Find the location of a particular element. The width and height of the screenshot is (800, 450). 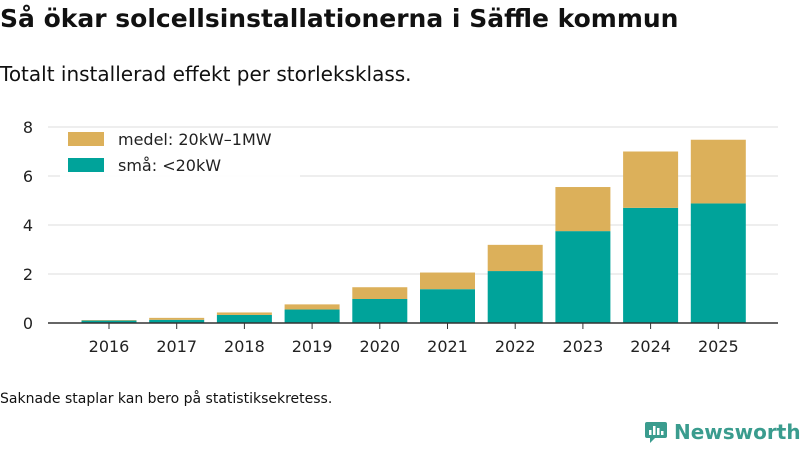

x-tick-label: 2025 is located at coordinates (718, 346).